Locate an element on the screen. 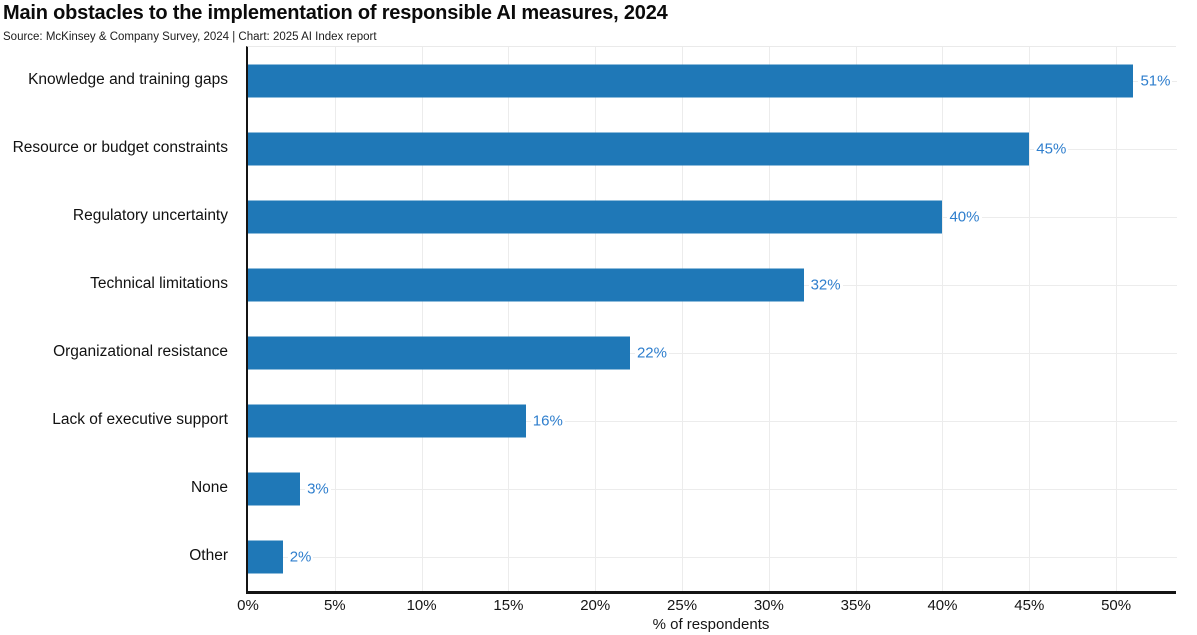 The height and width of the screenshot is (635, 1197). category-label: None is located at coordinates (209, 487).